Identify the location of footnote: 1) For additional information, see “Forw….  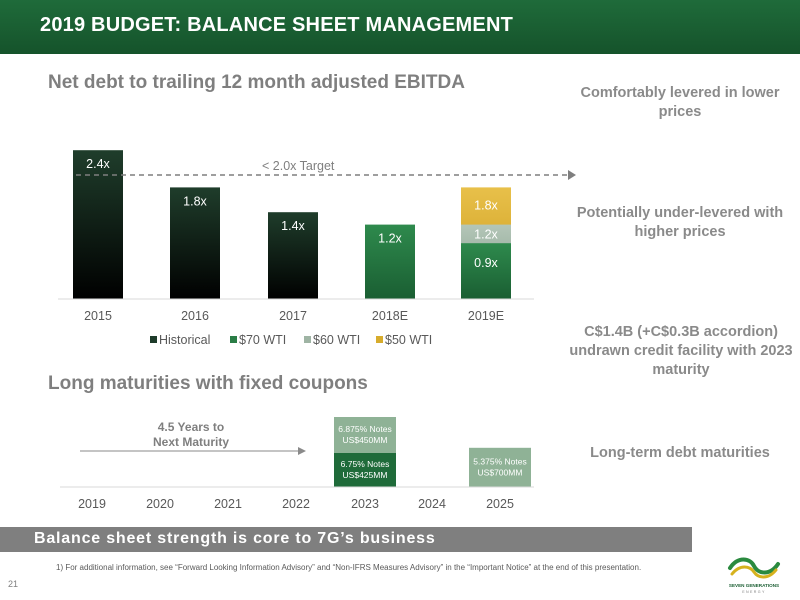
(349, 567).